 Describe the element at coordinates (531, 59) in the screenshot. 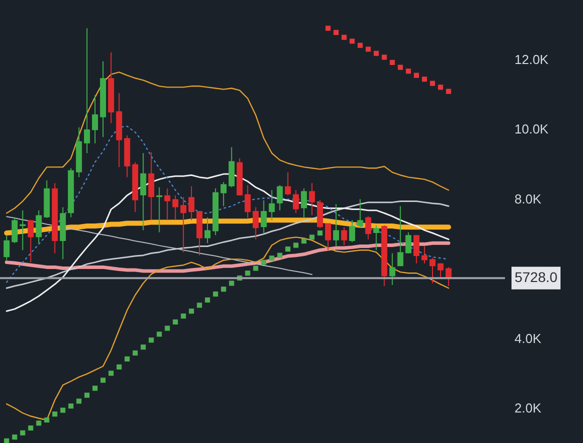

I see `y-tick-label: 12.0K` at that location.